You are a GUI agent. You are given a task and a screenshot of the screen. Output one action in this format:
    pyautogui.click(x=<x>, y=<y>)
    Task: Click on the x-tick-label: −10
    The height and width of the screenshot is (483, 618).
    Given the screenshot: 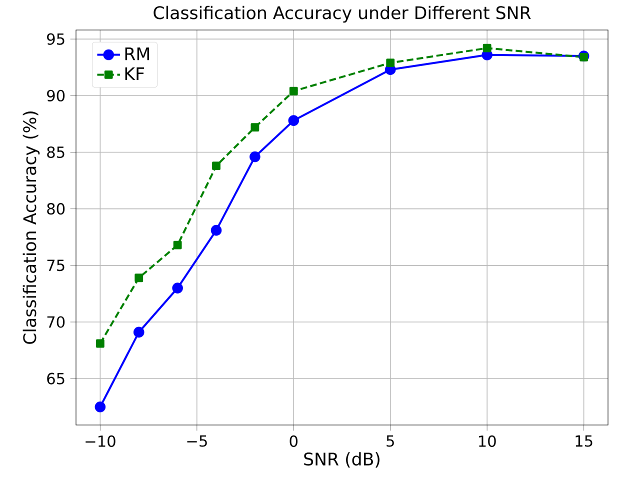 What is the action you would take?
    pyautogui.click(x=101, y=441)
    